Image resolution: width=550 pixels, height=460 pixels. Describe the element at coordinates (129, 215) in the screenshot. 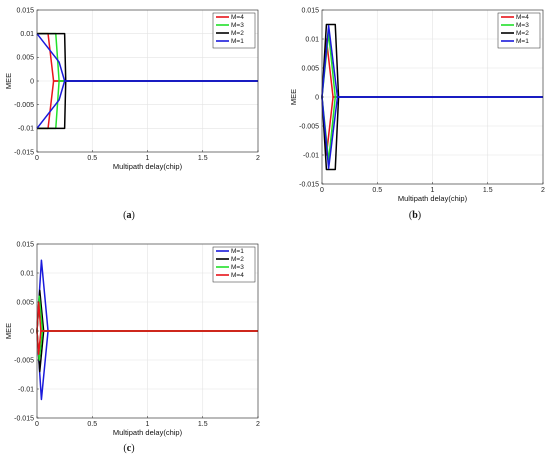

I see `panel-caption: (a)` at that location.